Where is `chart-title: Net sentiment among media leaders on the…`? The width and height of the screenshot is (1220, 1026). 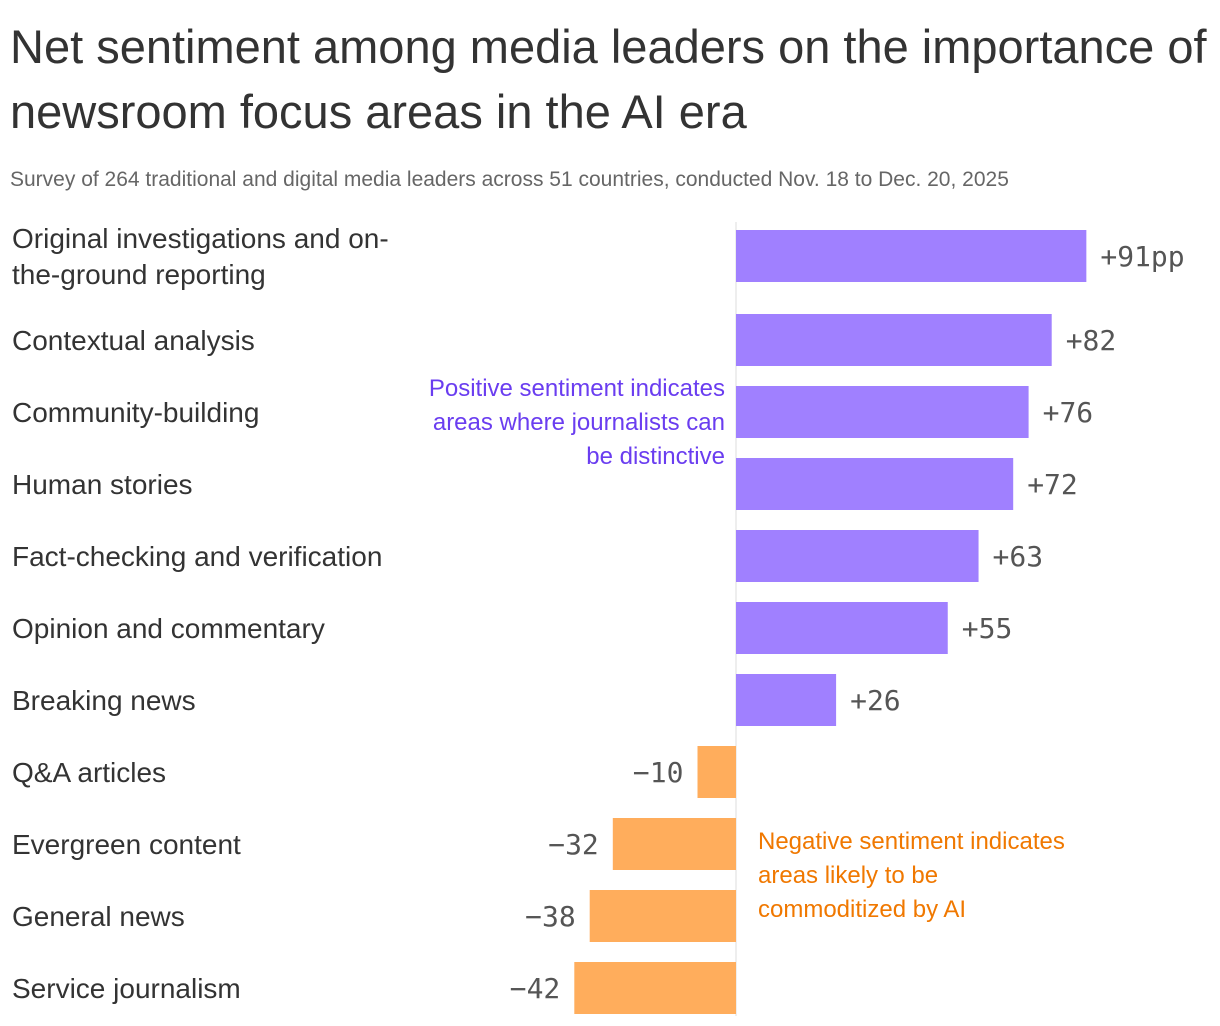
chart-title: Net sentiment among media leaders on the… is located at coordinates (608, 79).